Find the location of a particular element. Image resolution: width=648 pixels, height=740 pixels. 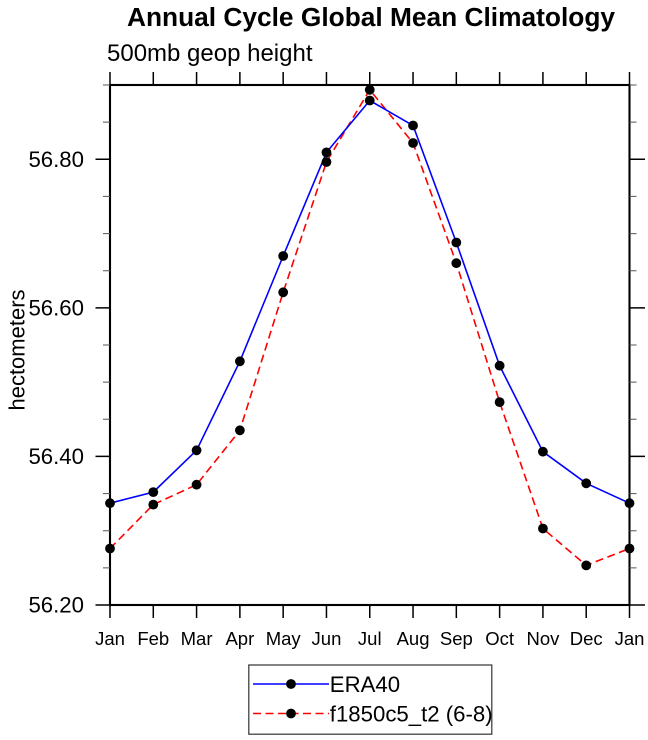

svg-text: Feb is located at coordinates (153, 638).